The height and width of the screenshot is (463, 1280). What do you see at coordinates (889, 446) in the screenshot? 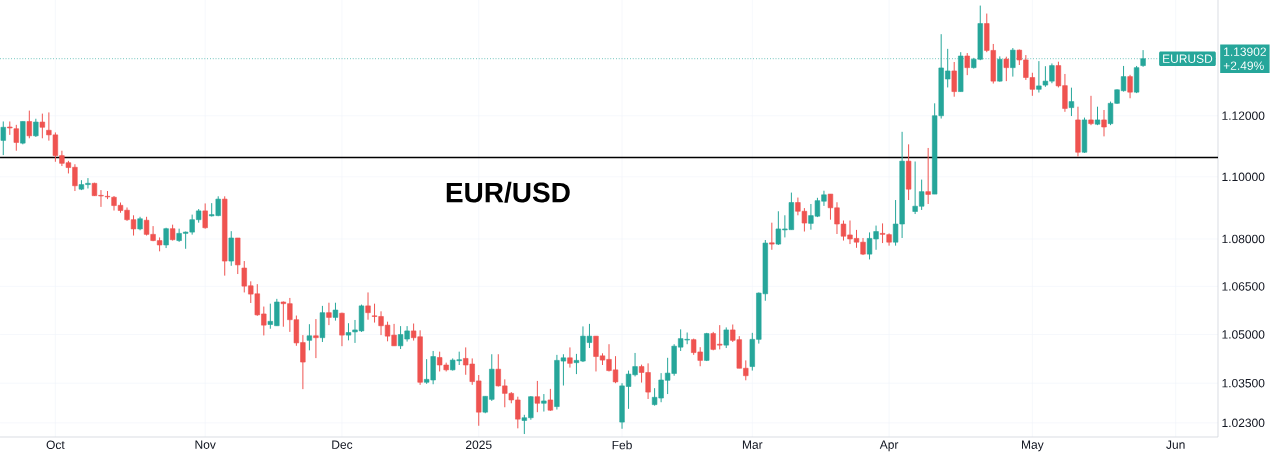
I see `x-tick-label: Apr` at bounding box center [889, 446].